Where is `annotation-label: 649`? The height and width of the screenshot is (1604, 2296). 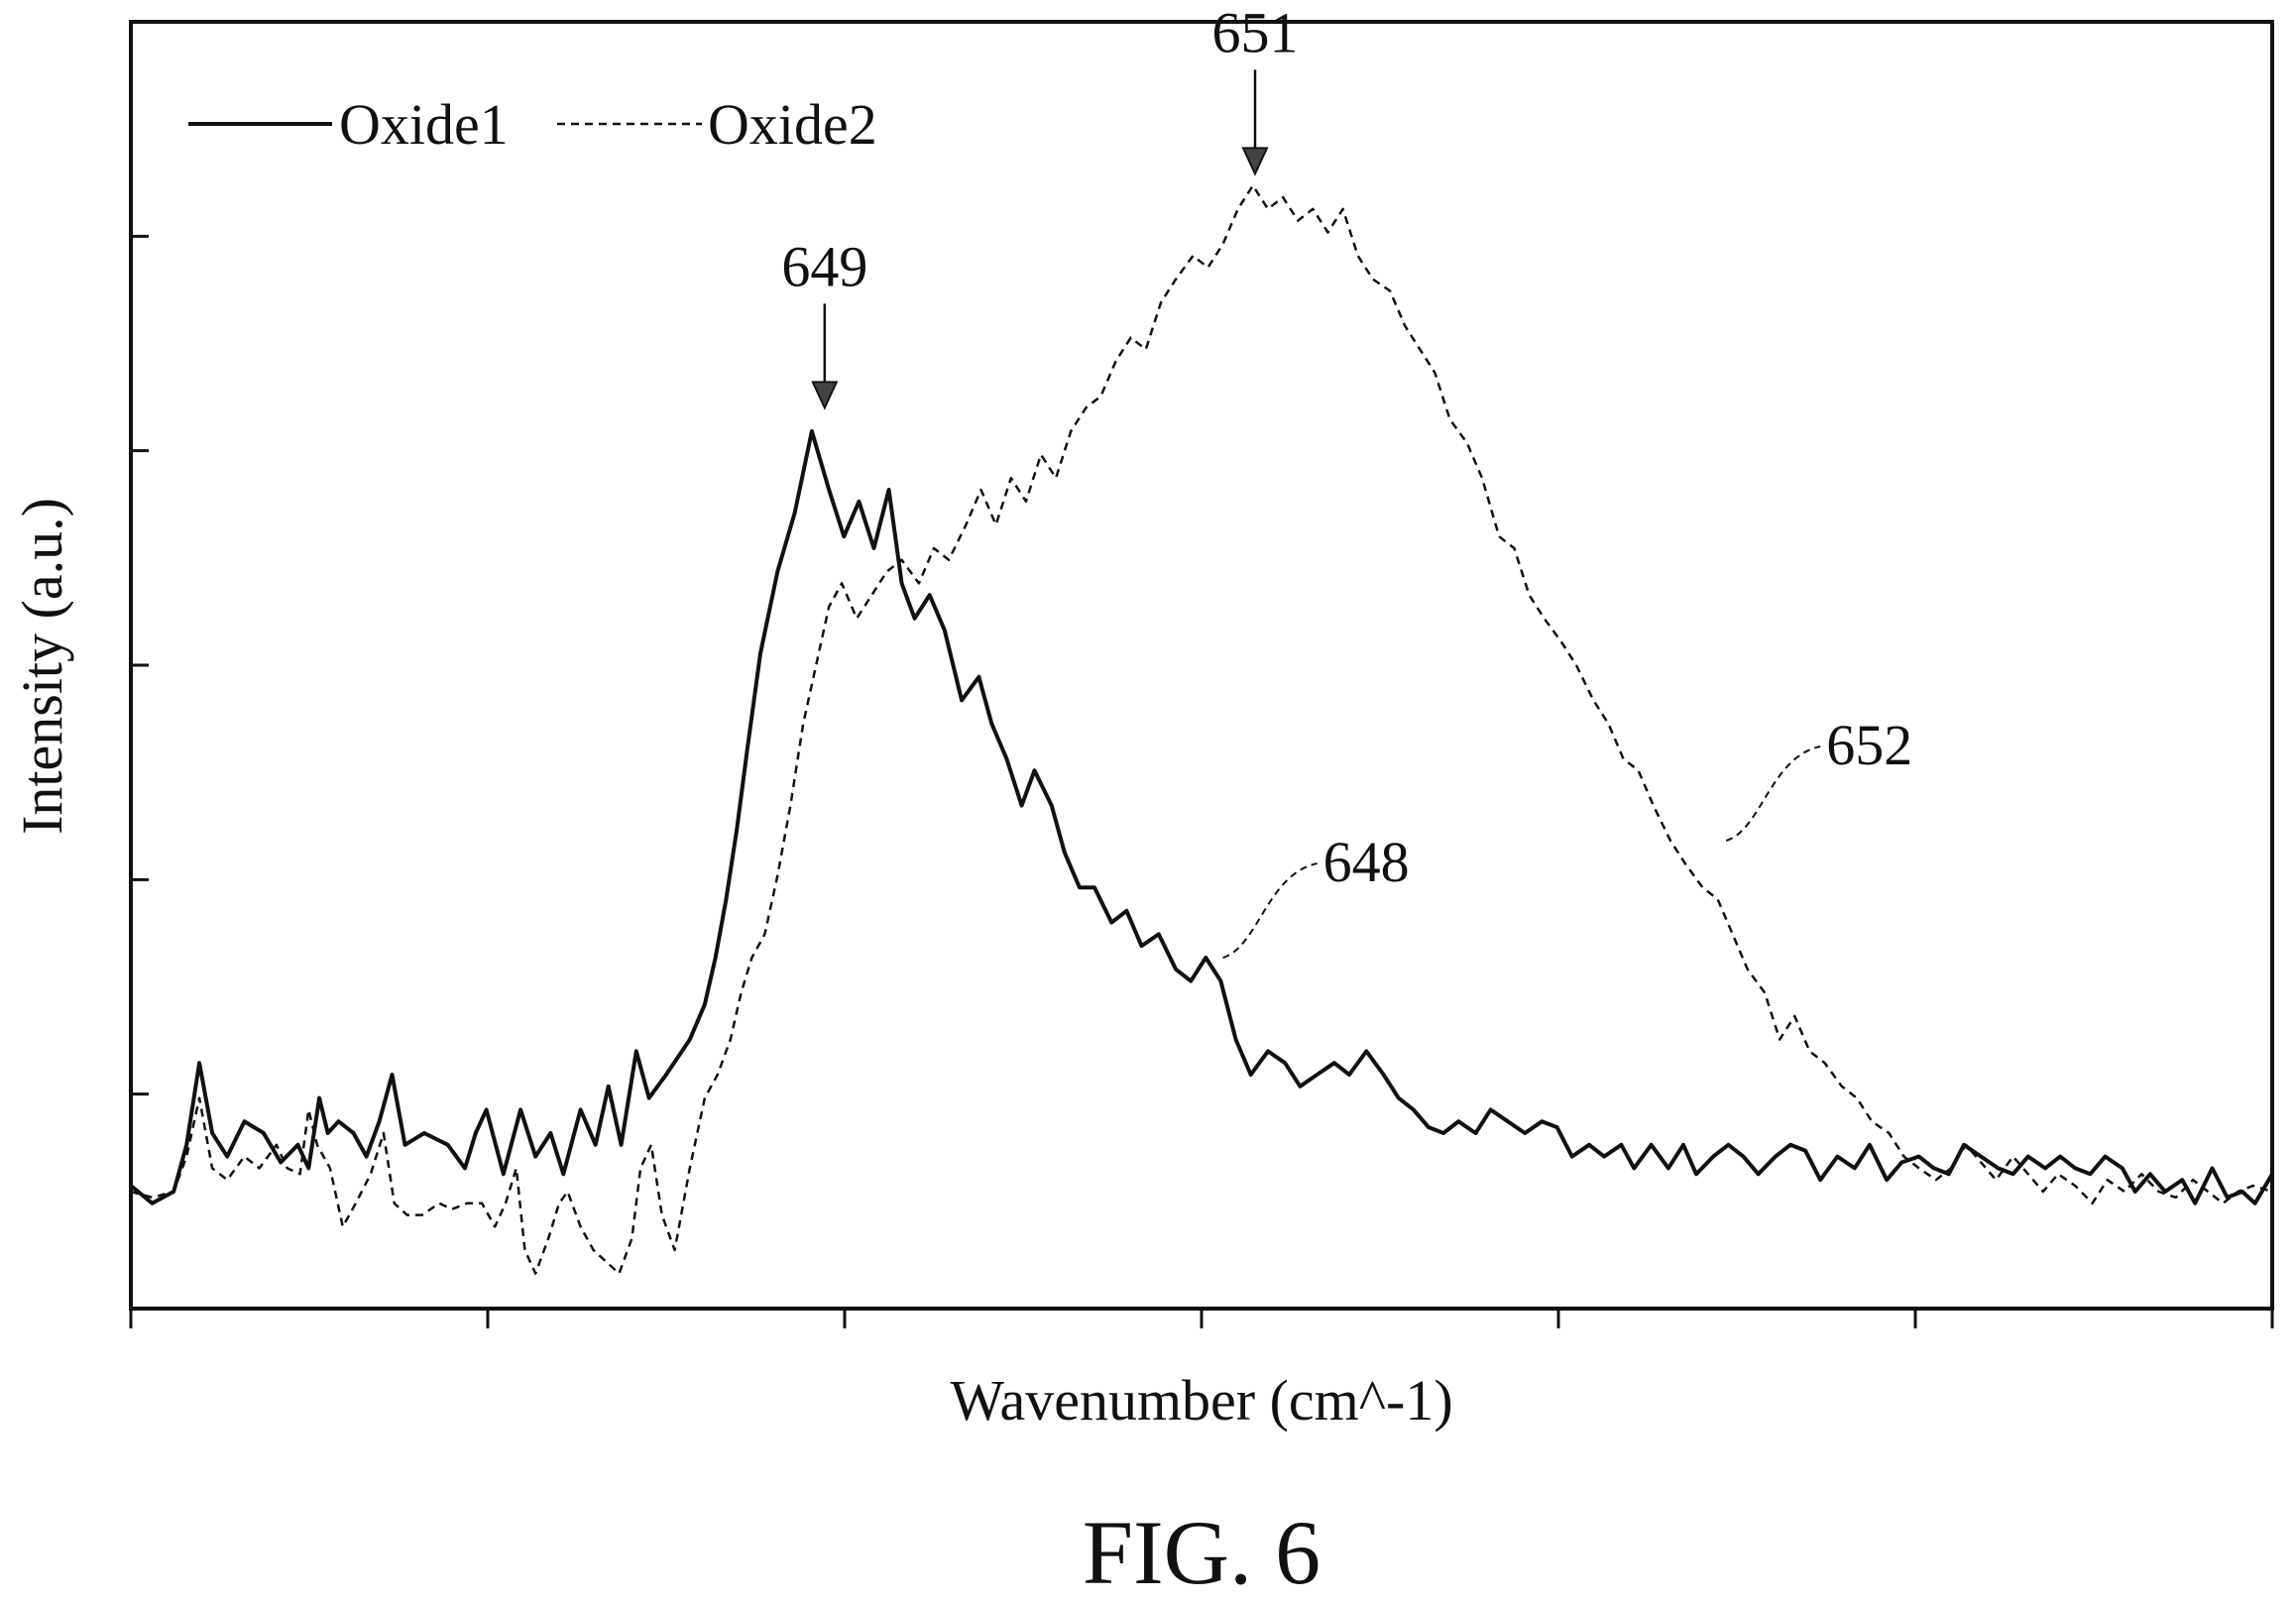 annotation-label: 649 is located at coordinates (824, 266).